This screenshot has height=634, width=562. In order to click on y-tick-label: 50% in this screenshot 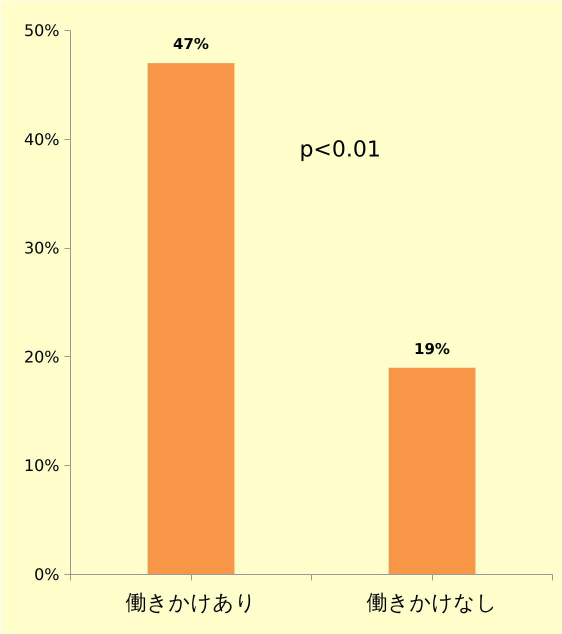, I will do `click(42, 30)`.